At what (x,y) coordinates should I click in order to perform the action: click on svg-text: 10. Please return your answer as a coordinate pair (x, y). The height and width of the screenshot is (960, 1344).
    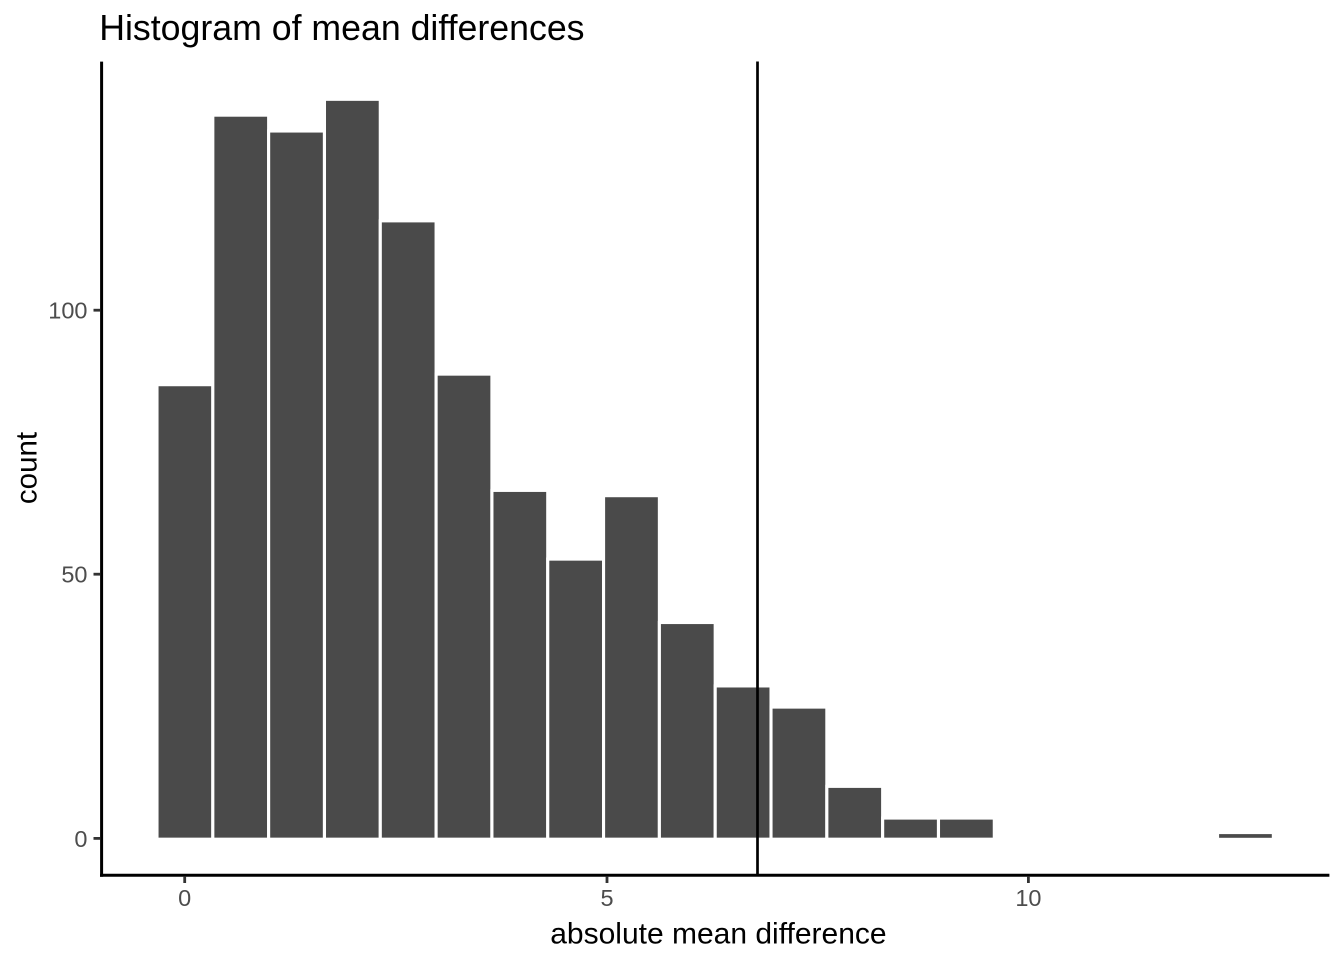
    Looking at the image, I should click on (1028, 898).